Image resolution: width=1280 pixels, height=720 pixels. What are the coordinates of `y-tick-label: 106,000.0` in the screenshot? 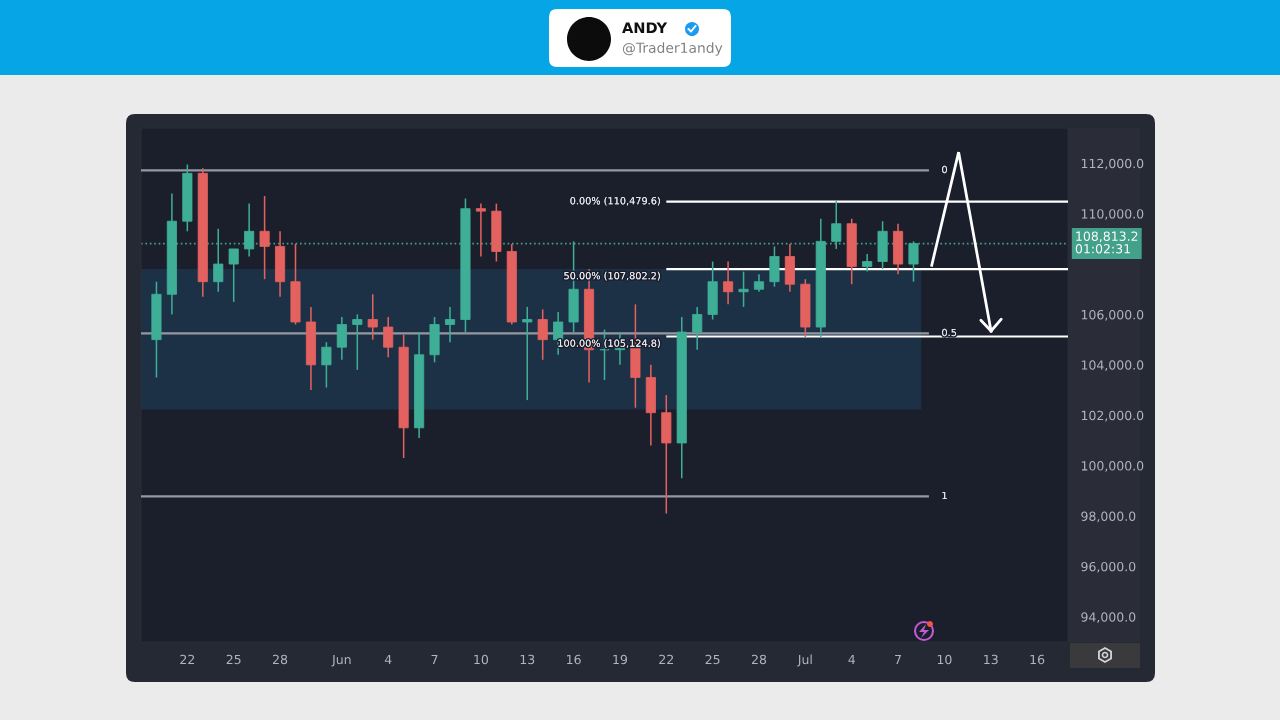 It's located at (1112, 315).